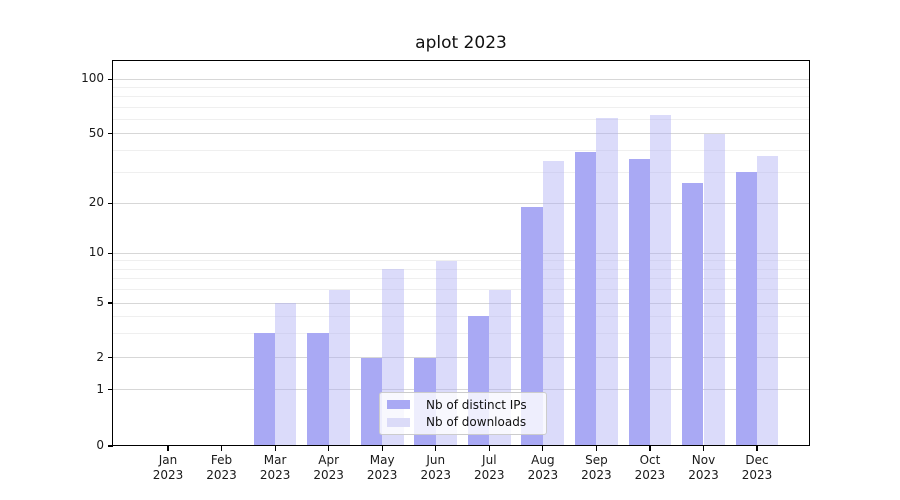 This screenshot has height=500, width=900. I want to click on y-tick-label-50: 50, so click(96, 132).